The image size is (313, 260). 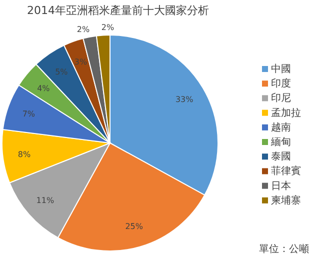 What do you see at coordinates (281, 84) in the screenshot?
I see `legend-label: 印度` at bounding box center [281, 84].